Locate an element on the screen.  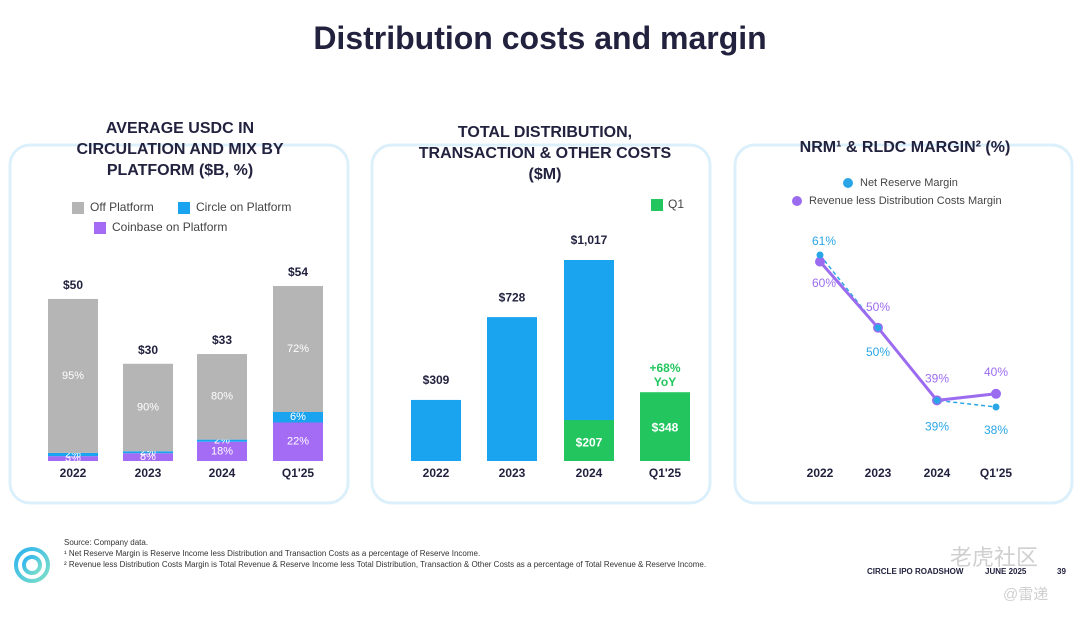
total-label: $50 is located at coordinates (73, 285).